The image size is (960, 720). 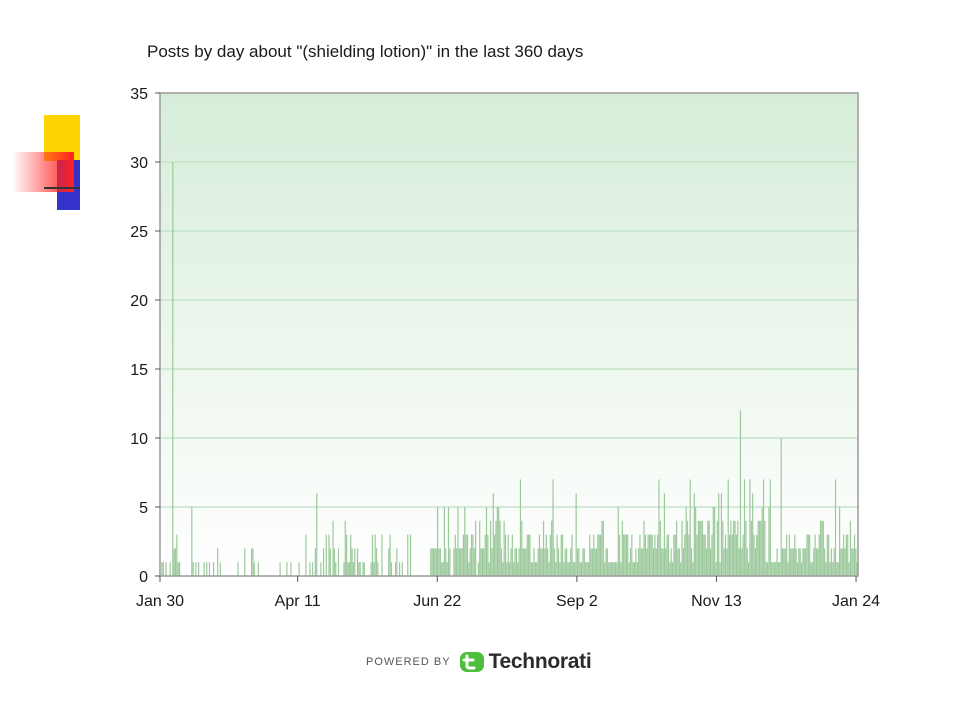 What do you see at coordinates (139, 336) in the screenshot?
I see `y-tick-labels: 0 5 10 15 20 25 30 35` at bounding box center [139, 336].